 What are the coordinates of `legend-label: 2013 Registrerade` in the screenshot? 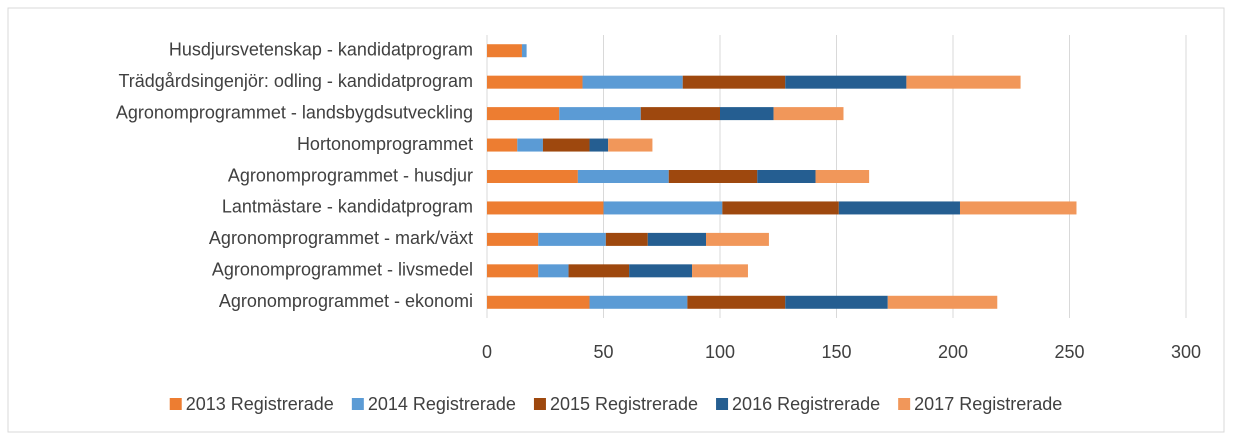 It's located at (260, 404).